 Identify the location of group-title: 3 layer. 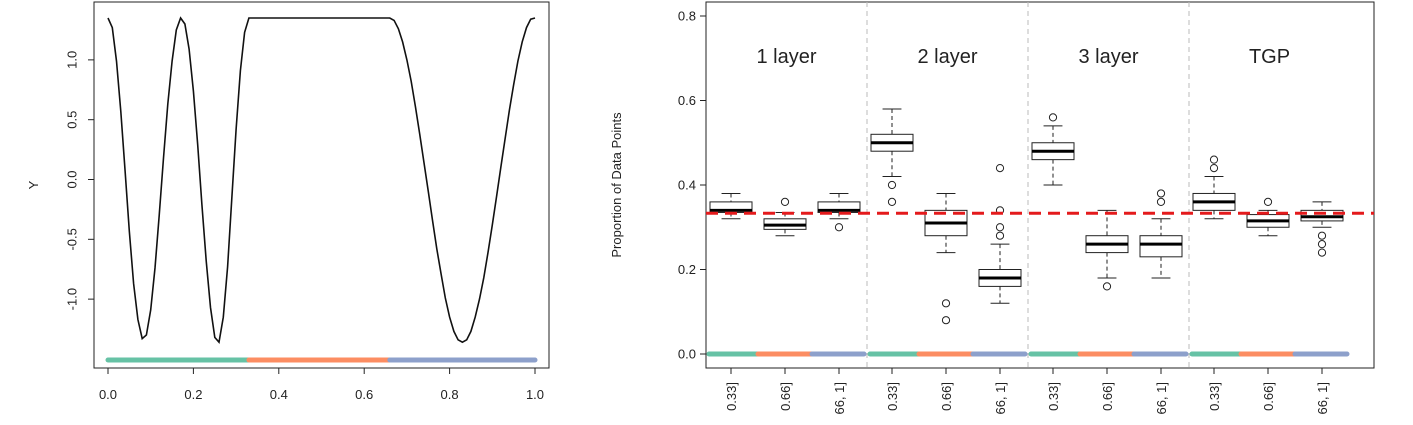
(1108, 57).